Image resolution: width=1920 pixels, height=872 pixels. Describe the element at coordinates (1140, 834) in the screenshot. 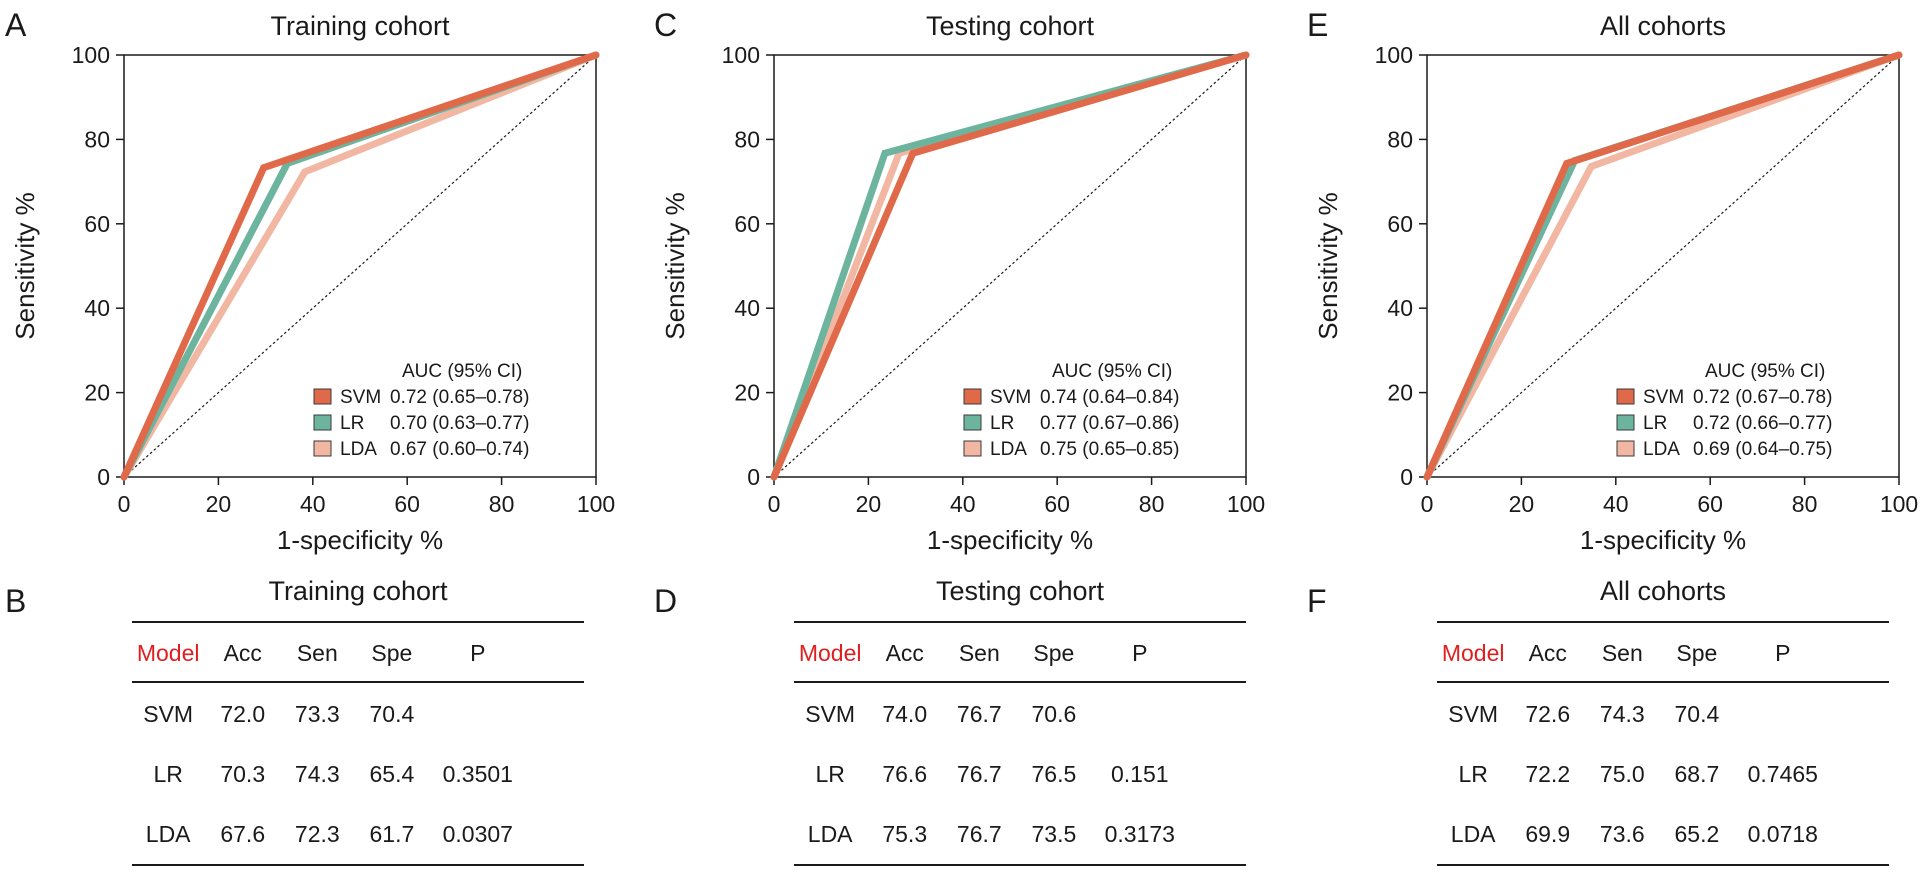

I see `table-cell: 0.3173` at that location.